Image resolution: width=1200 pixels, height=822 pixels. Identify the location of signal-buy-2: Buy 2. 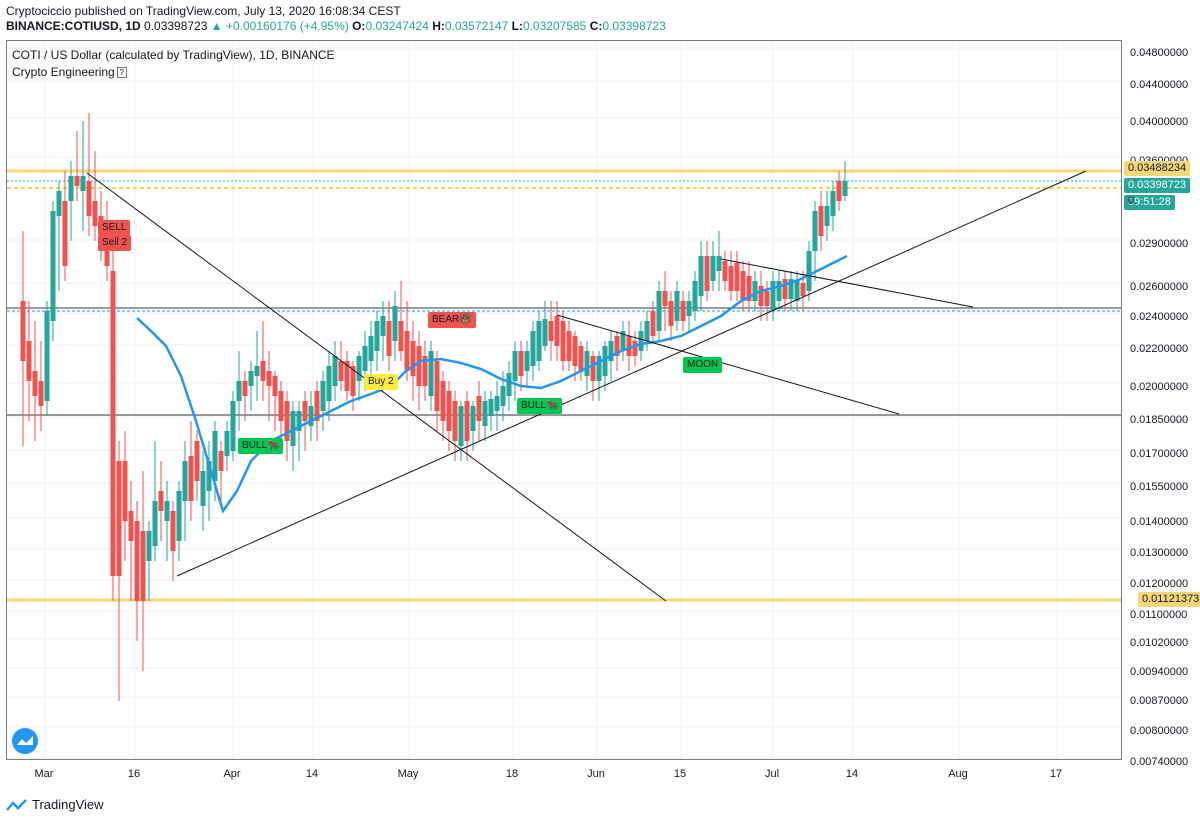
(381, 382).